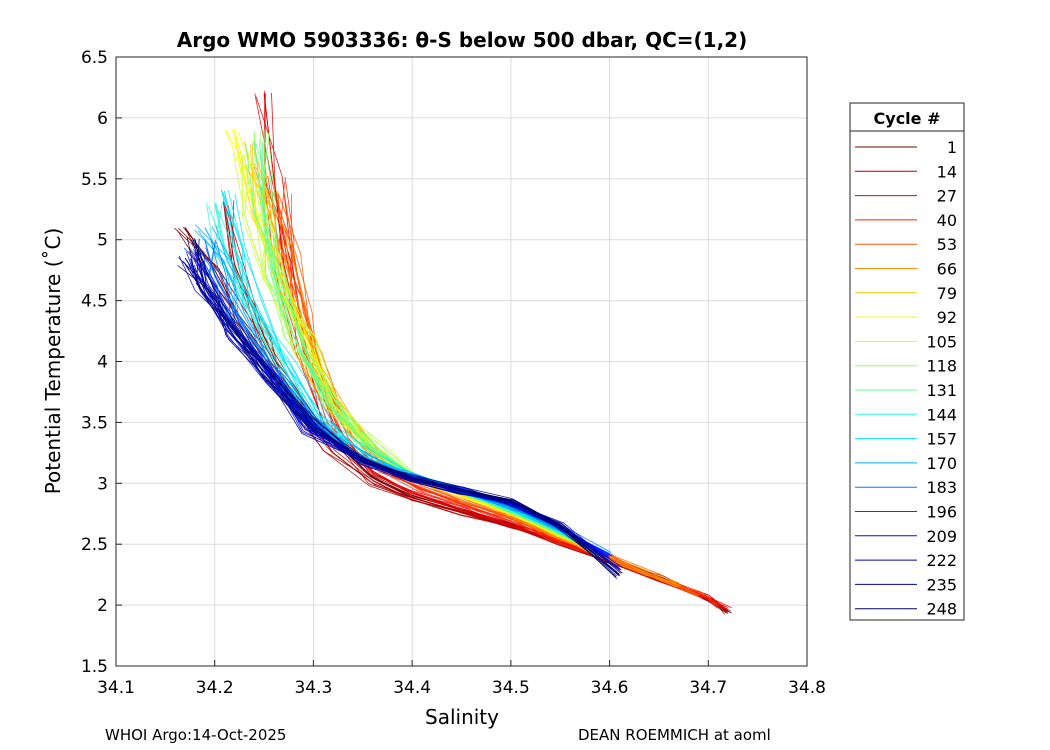 The height and width of the screenshot is (750, 1050). Describe the element at coordinates (941, 536) in the screenshot. I see `legend-label: 209` at that location.